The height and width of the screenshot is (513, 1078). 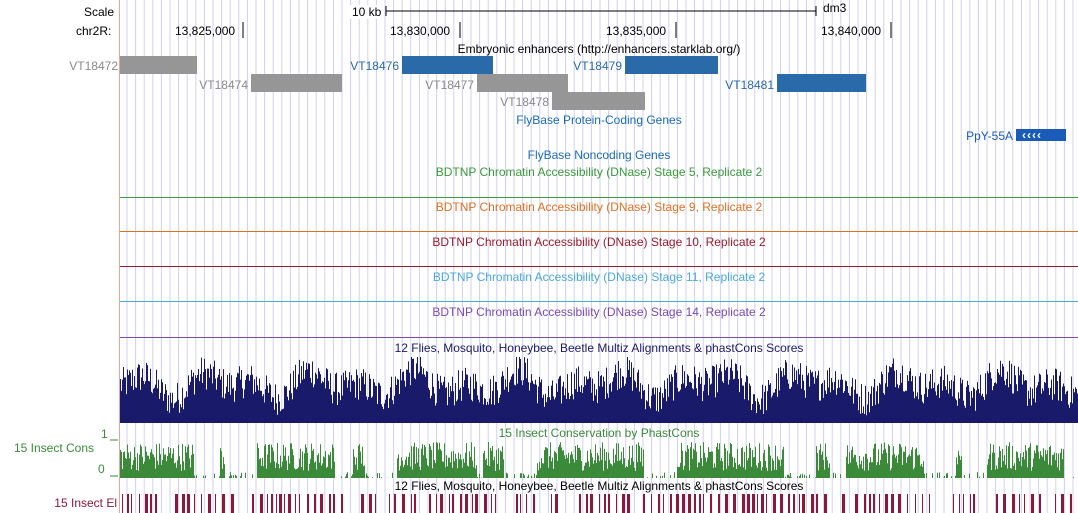 What do you see at coordinates (599, 155) in the screenshot?
I see `track-title: FlyBase Noncoding Genes` at bounding box center [599, 155].